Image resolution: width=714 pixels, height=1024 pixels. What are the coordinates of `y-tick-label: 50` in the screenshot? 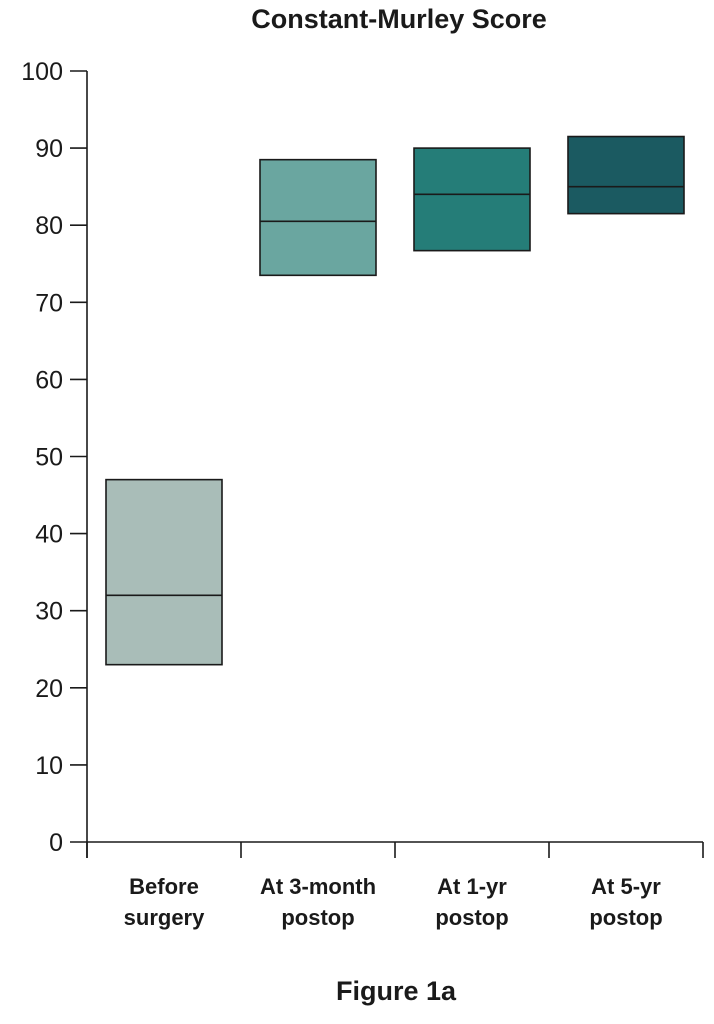 It's located at (49, 458).